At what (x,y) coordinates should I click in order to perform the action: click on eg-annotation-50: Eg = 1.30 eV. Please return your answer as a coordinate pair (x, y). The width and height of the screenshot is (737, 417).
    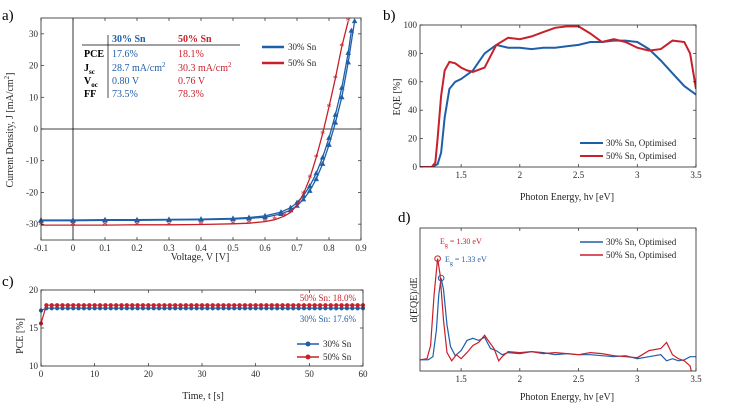
    Looking at the image, I should click on (461, 243).